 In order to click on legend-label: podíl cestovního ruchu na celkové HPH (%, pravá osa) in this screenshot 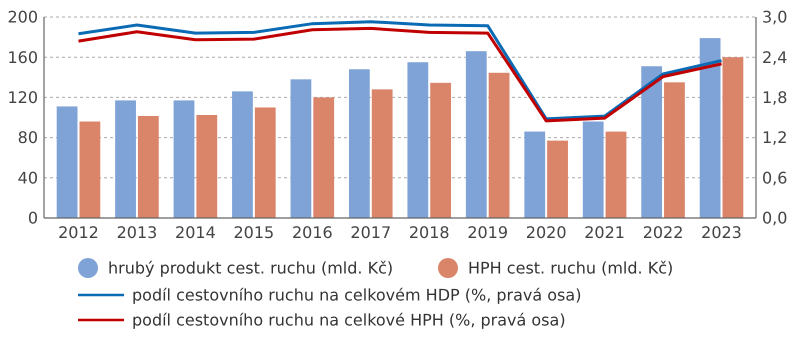, I will do `click(349, 320)`.